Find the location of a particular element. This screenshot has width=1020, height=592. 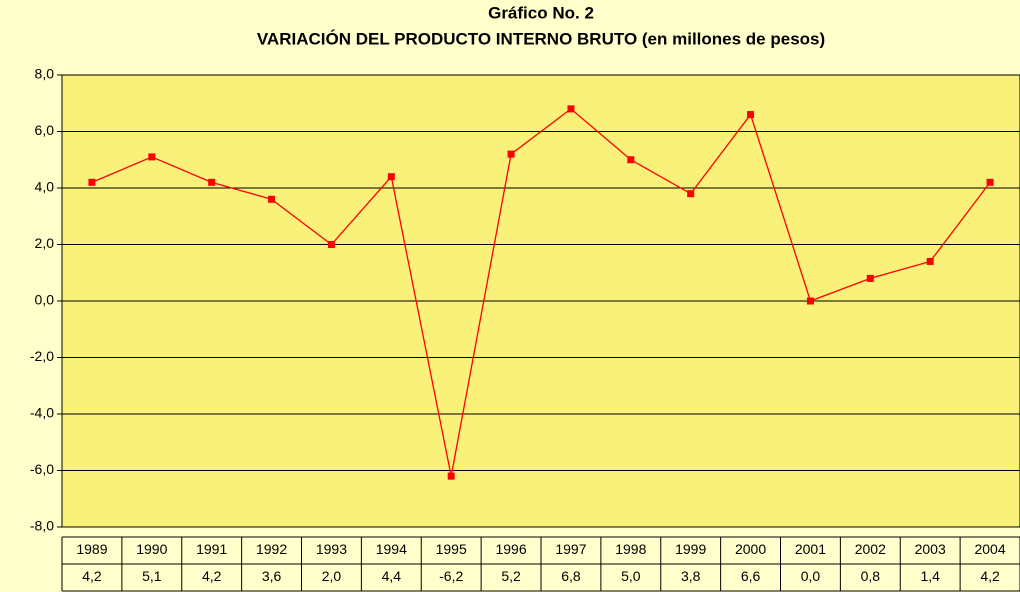

value-label: 0,8 is located at coordinates (871, 576).